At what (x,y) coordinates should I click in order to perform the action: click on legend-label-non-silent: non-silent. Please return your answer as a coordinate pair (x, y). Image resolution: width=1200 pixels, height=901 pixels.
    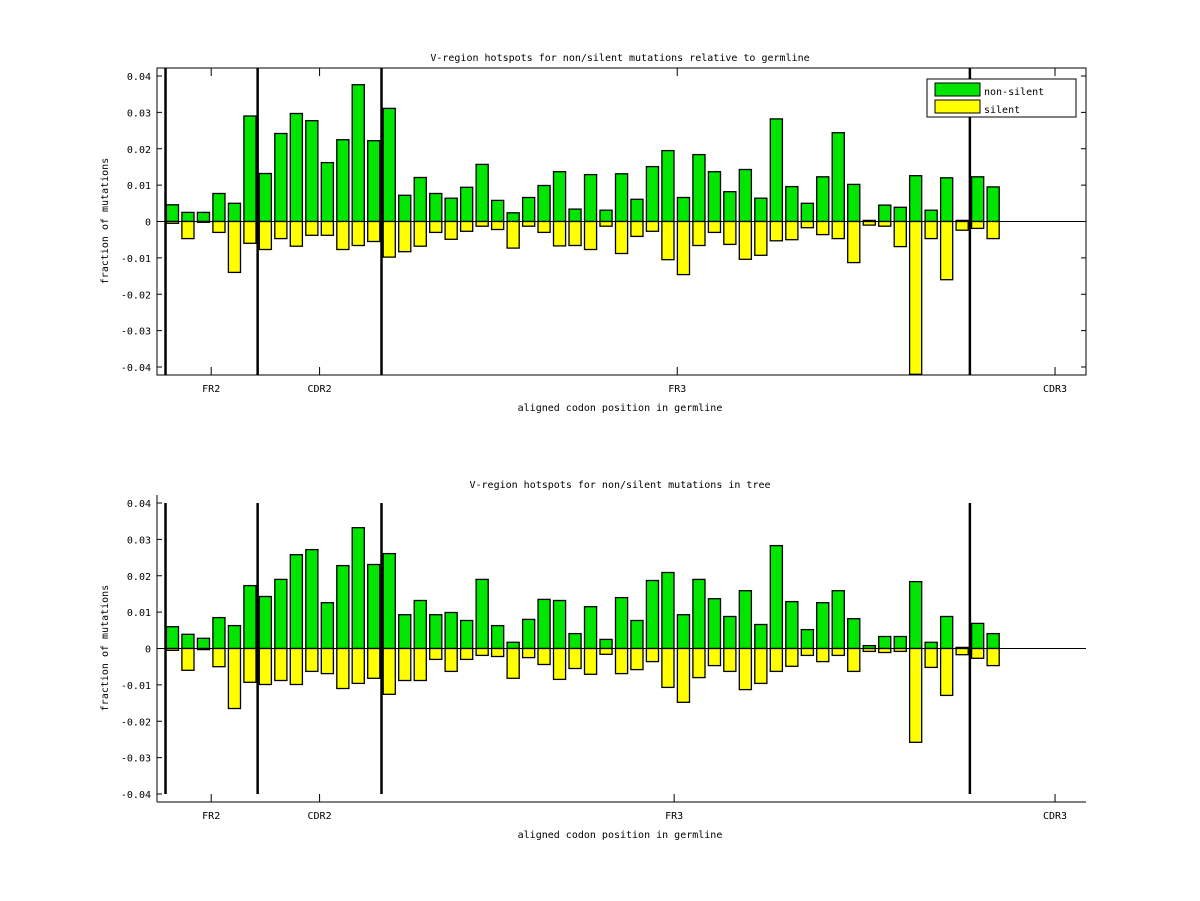
    Looking at the image, I should click on (1014, 92).